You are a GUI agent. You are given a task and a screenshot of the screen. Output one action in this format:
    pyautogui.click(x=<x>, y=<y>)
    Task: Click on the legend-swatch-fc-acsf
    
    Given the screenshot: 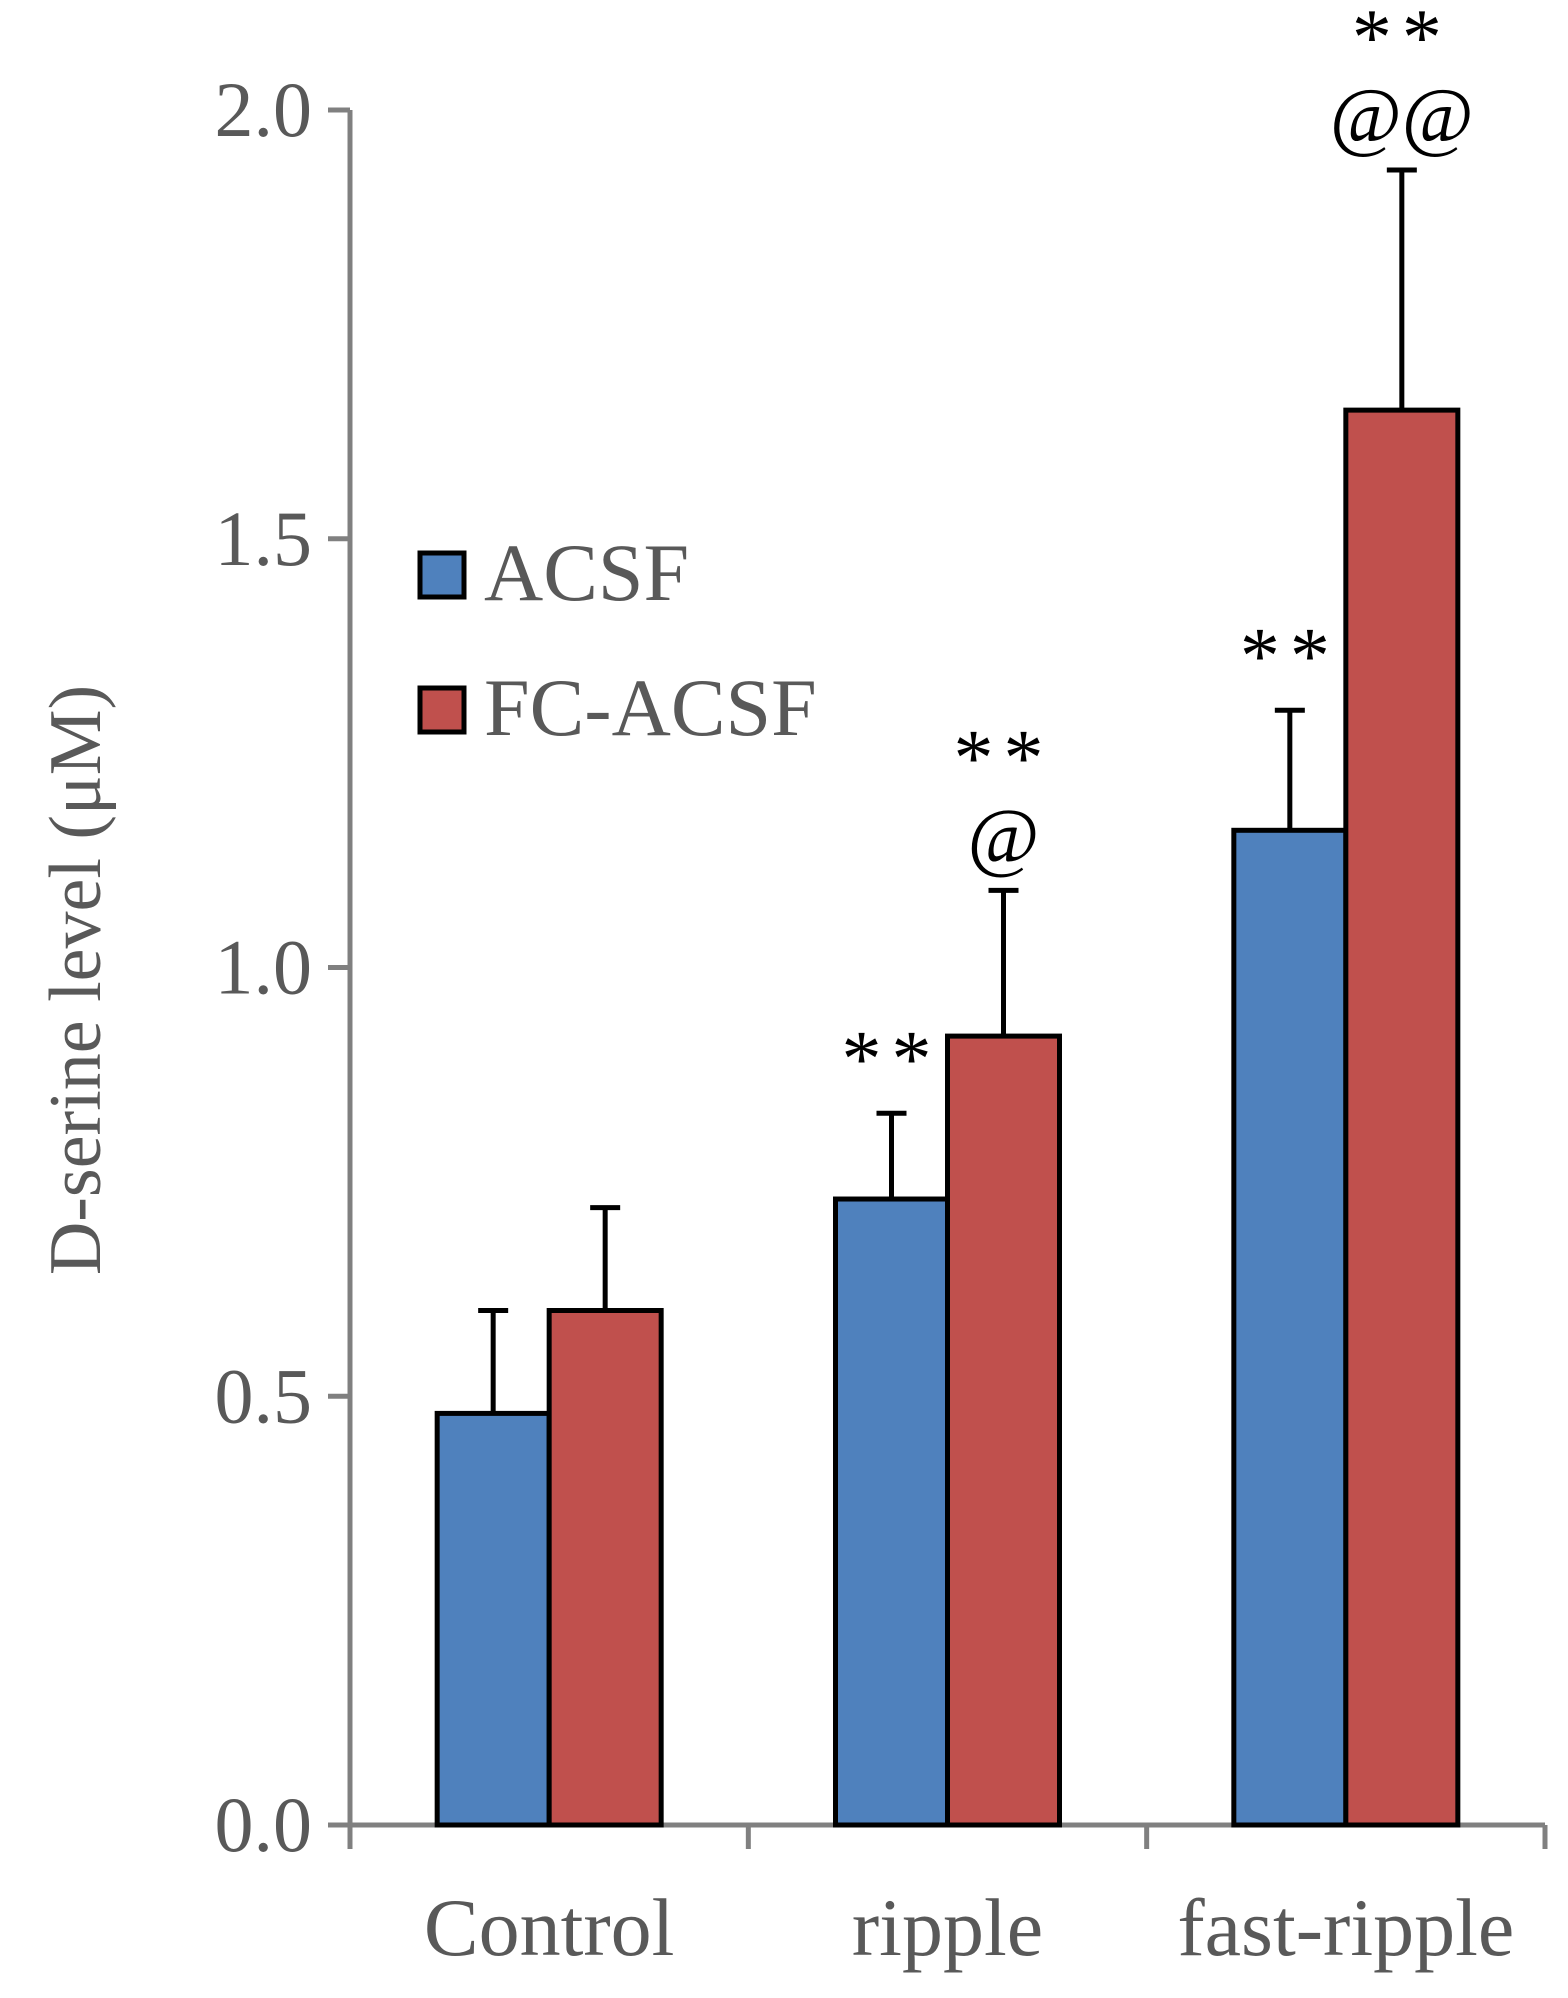 What is the action you would take?
    pyautogui.click(x=442, y=710)
    